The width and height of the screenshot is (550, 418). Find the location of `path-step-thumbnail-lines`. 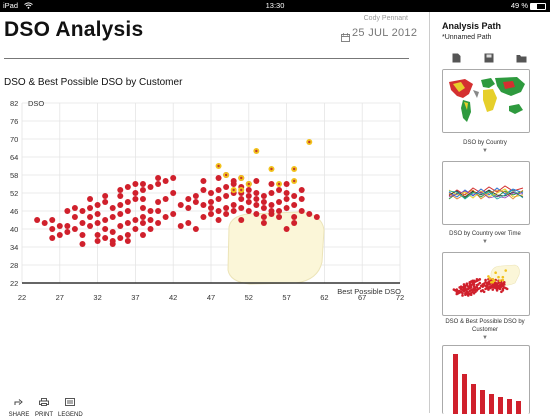

path-step-thumbnail-lines is located at coordinates (486, 193).